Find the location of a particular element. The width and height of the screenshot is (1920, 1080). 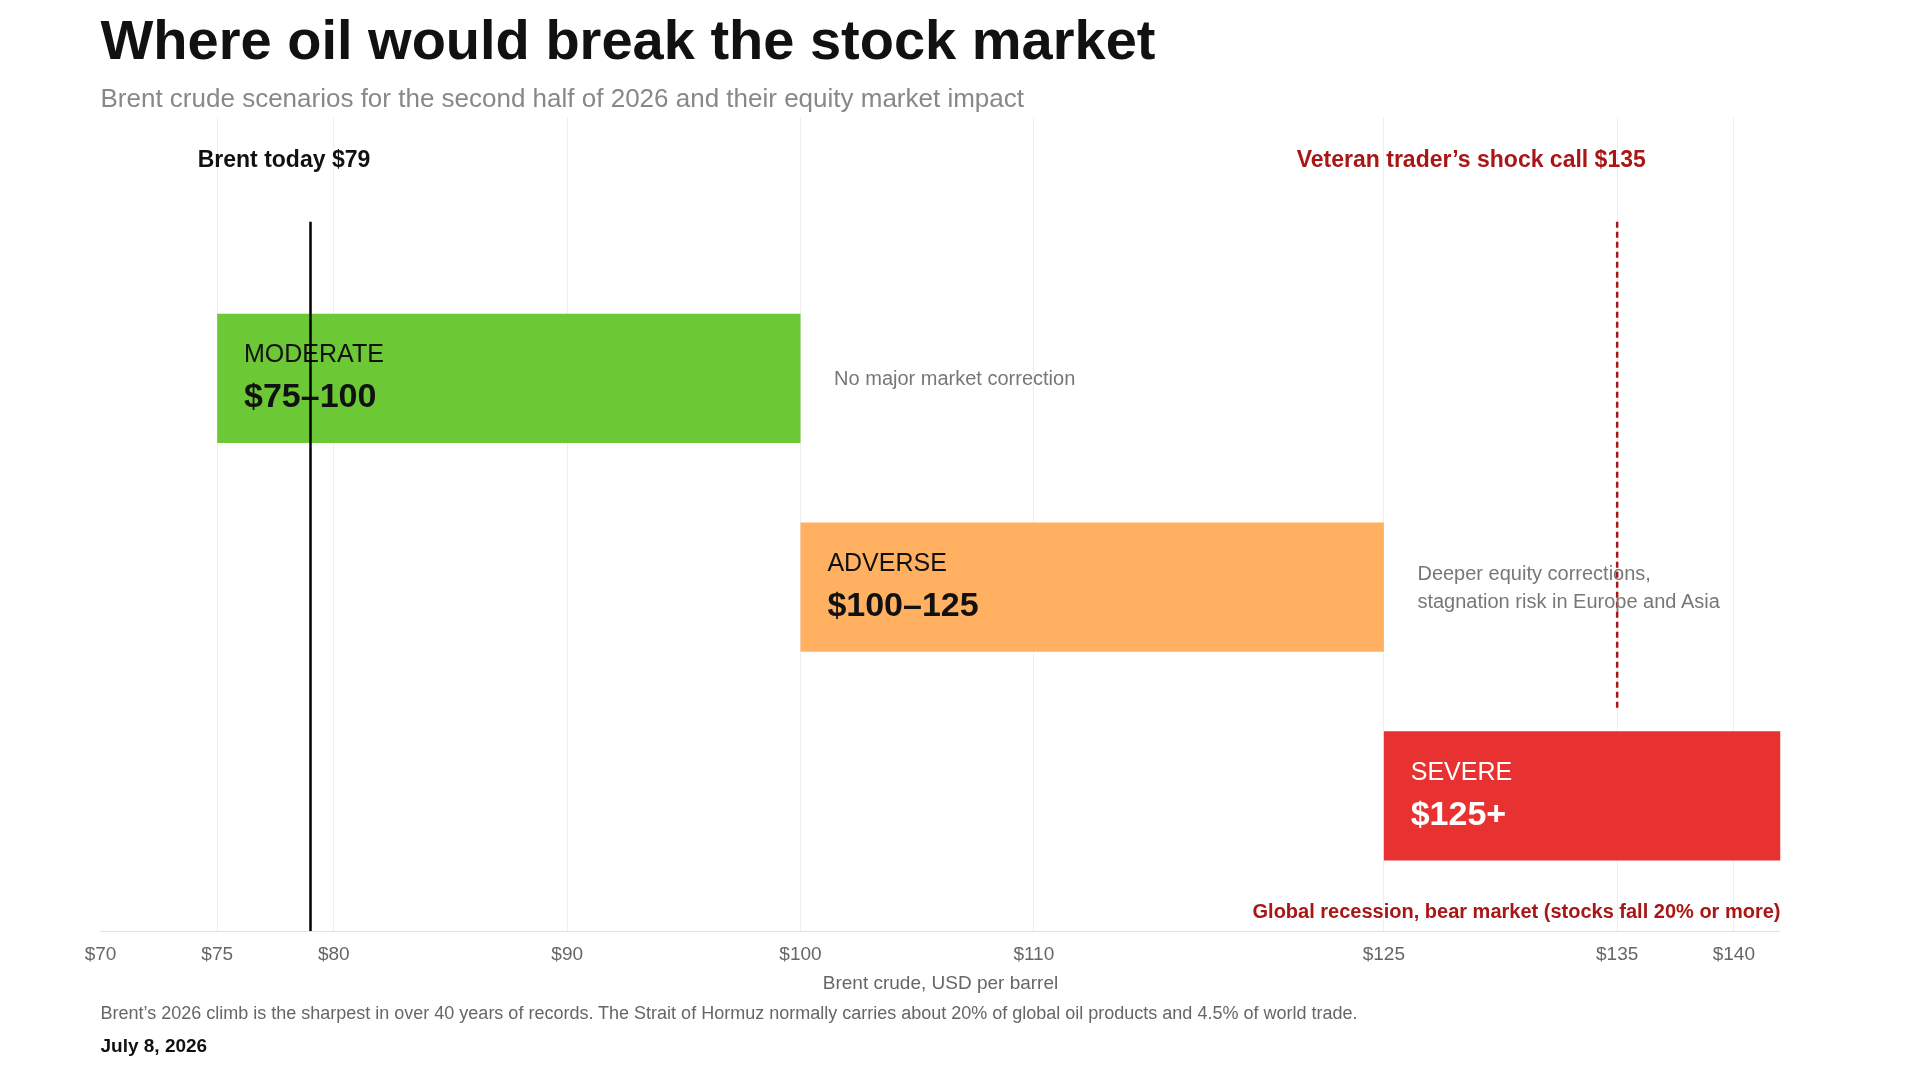

annotation: Deeper equity corrections, stagnation risk in Europe and Asia is located at coordinates (1569, 587).